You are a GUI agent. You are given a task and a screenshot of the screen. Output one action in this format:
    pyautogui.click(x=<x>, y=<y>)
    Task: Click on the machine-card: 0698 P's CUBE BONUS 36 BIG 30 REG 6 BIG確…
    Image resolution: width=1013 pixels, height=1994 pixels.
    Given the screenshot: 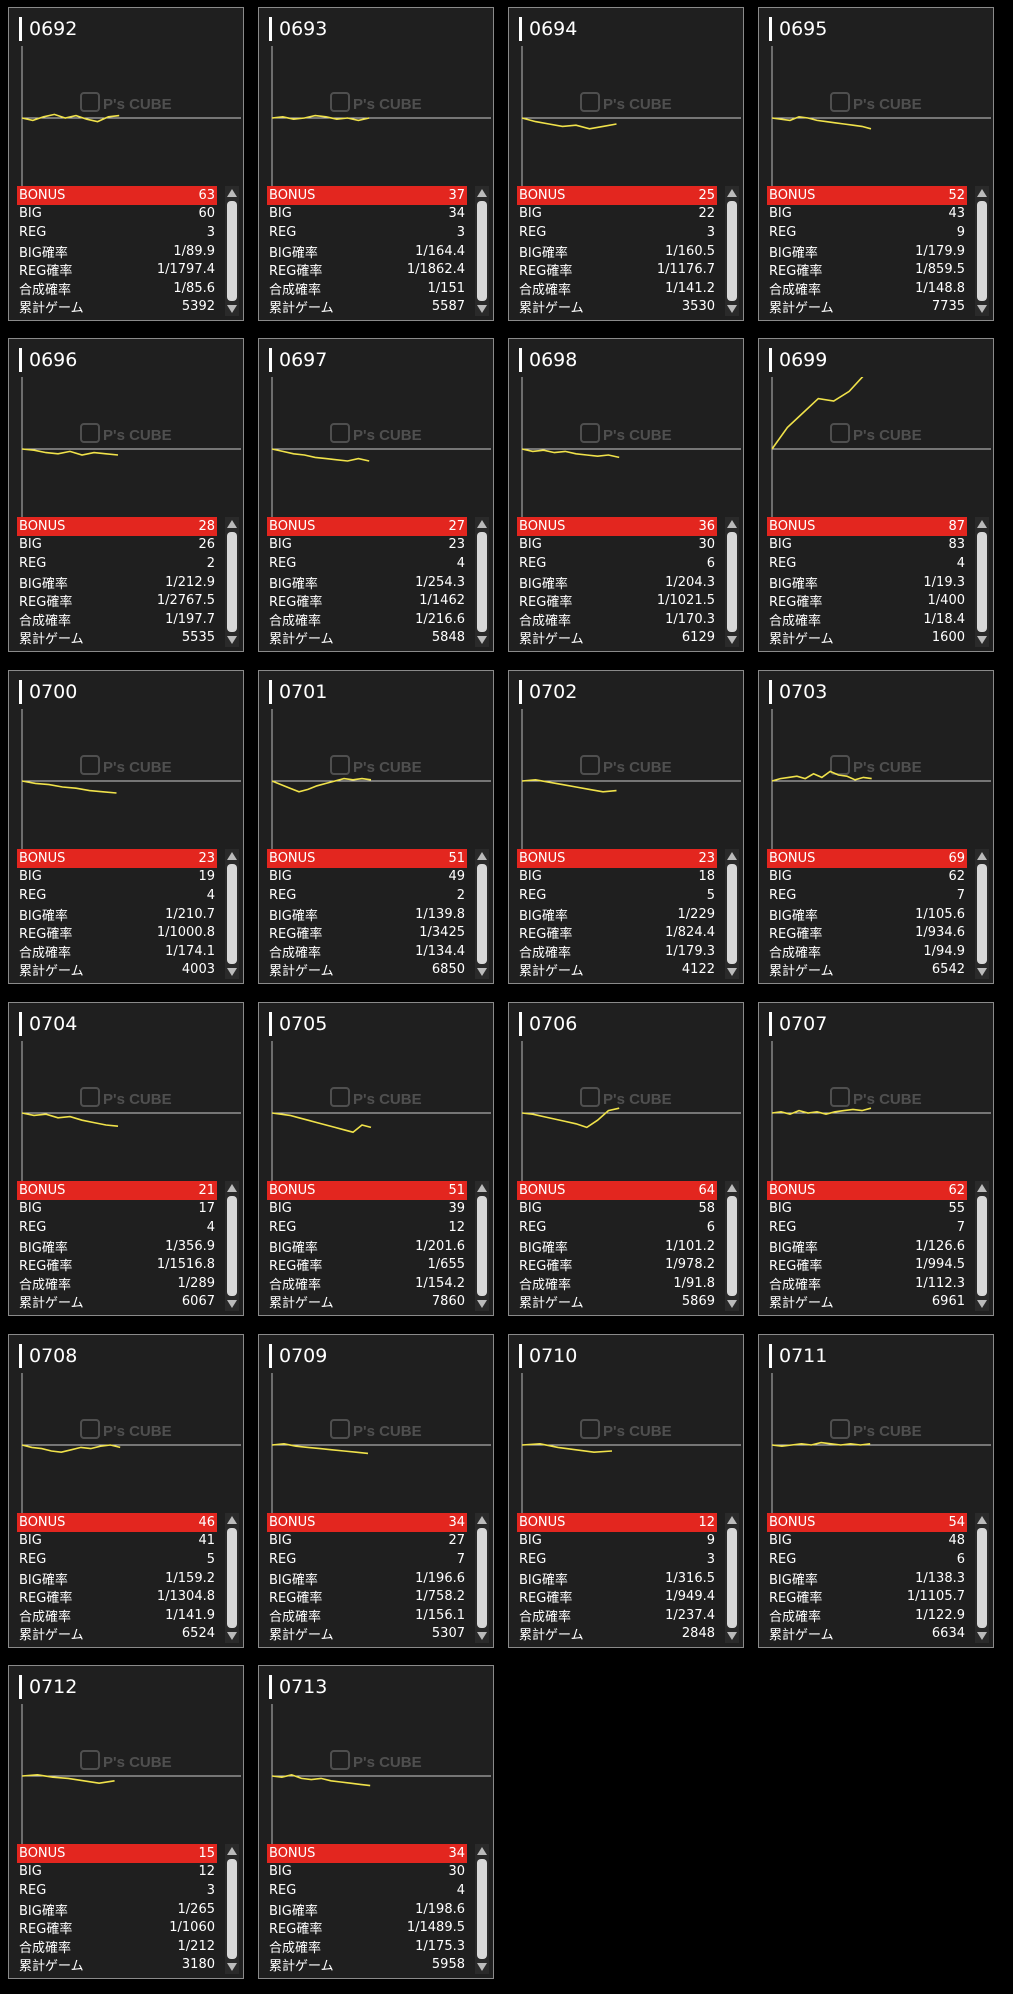 What is the action you would take?
    pyautogui.click(x=626, y=495)
    